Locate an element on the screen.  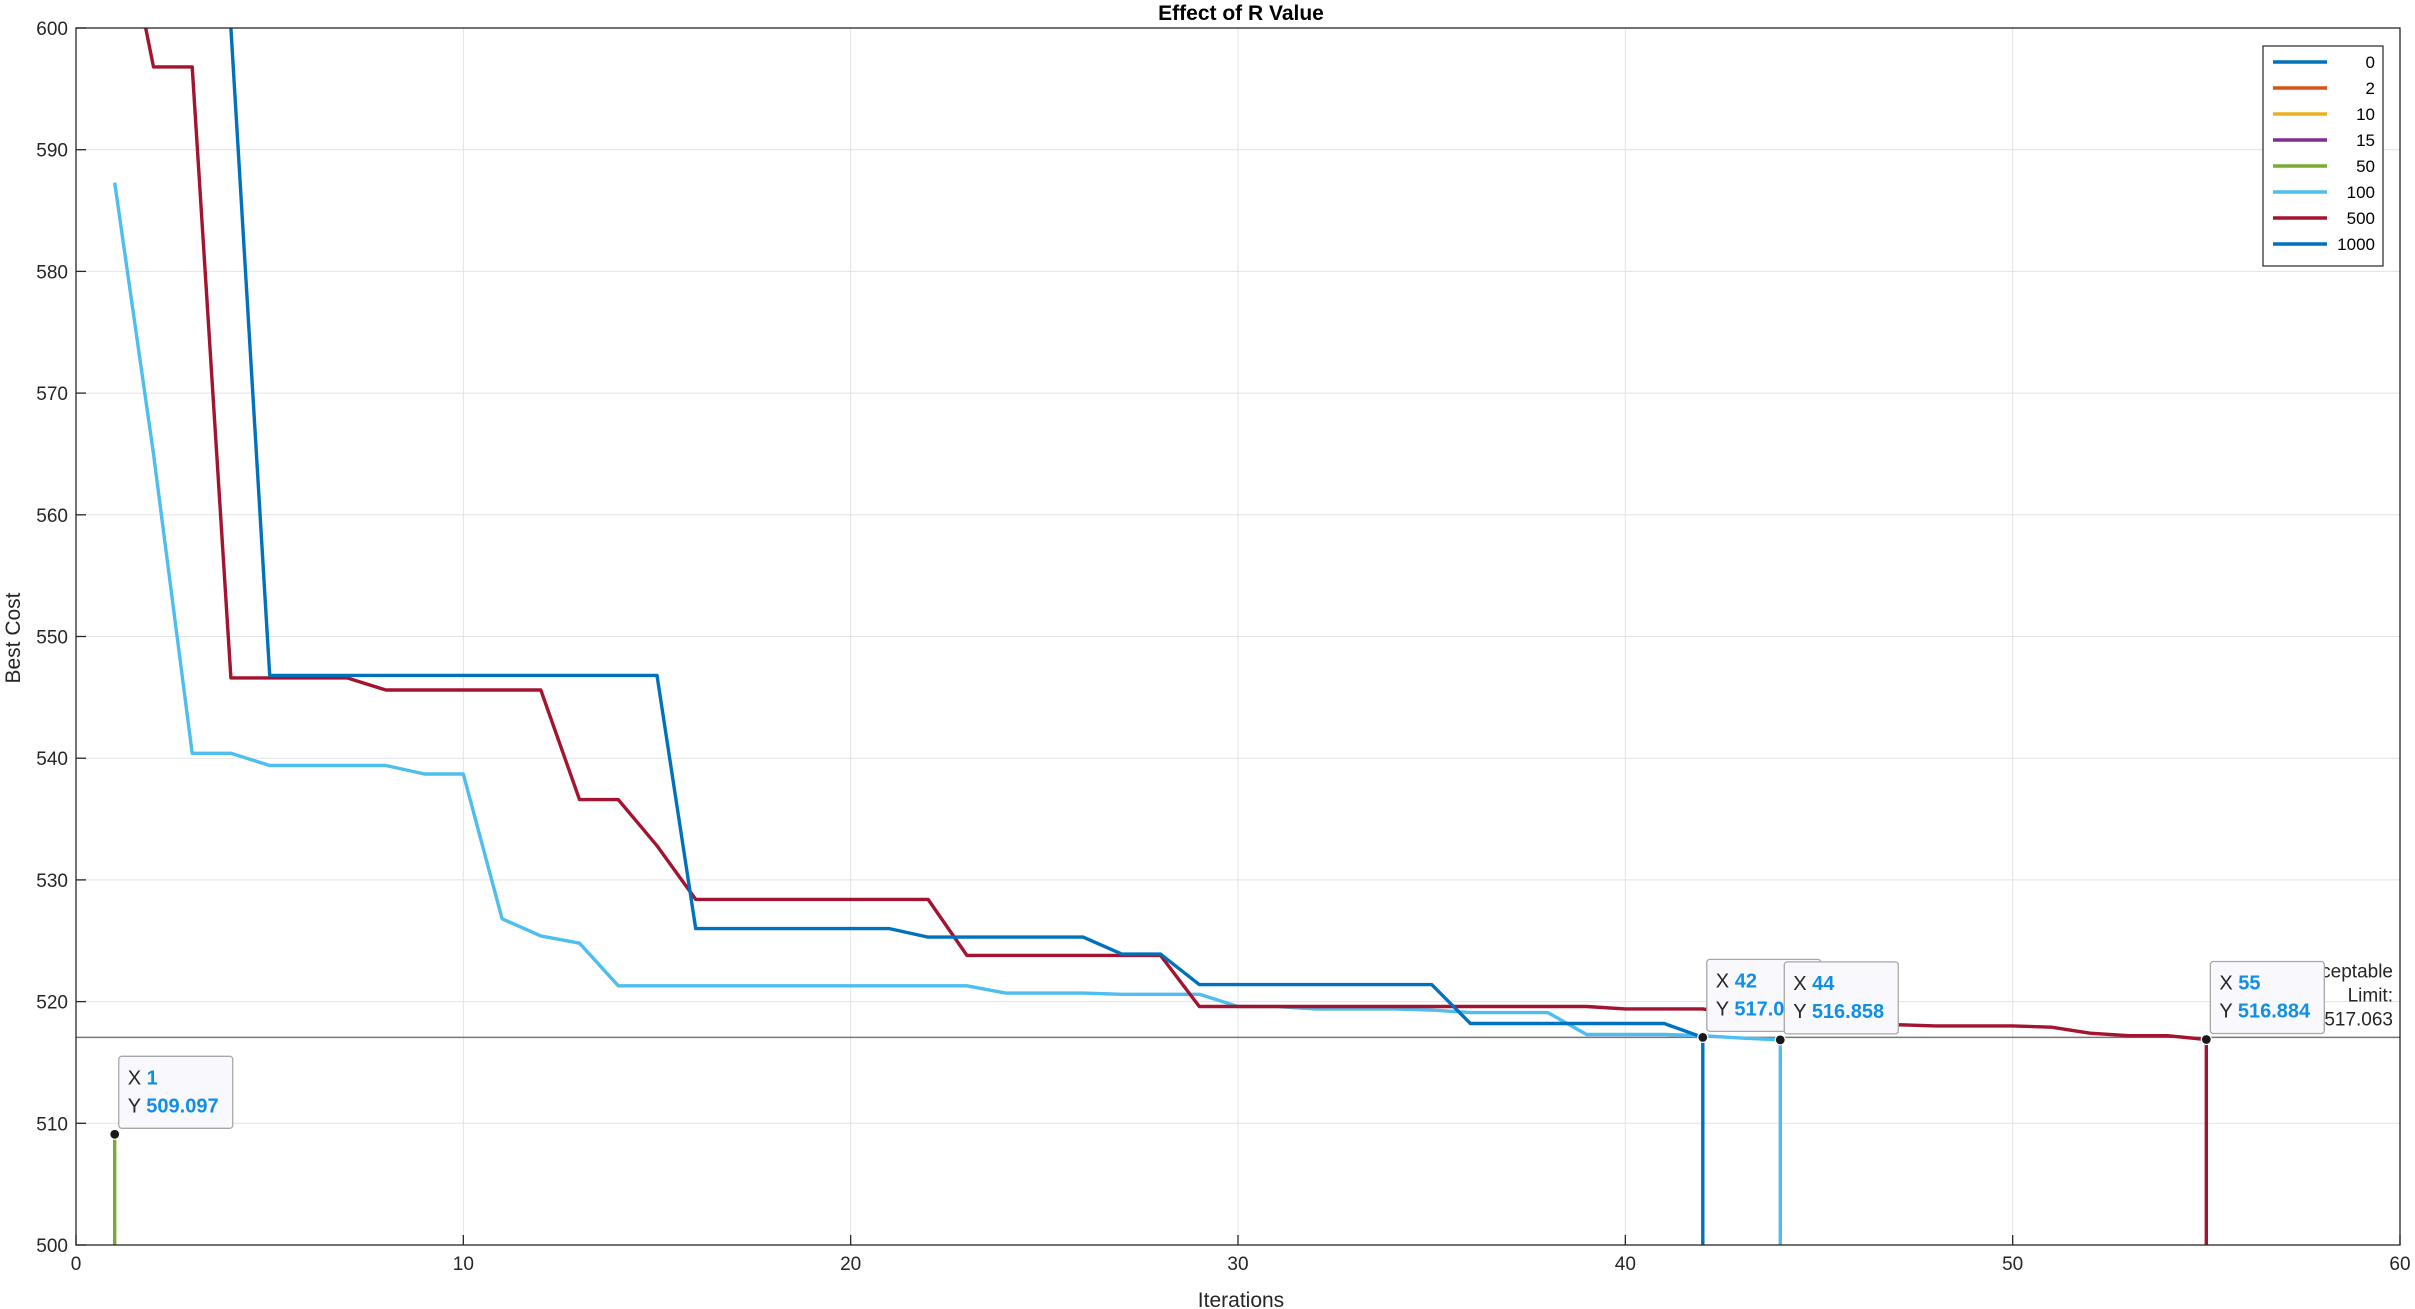
datatip-x: X 44 is located at coordinates (1814, 984).